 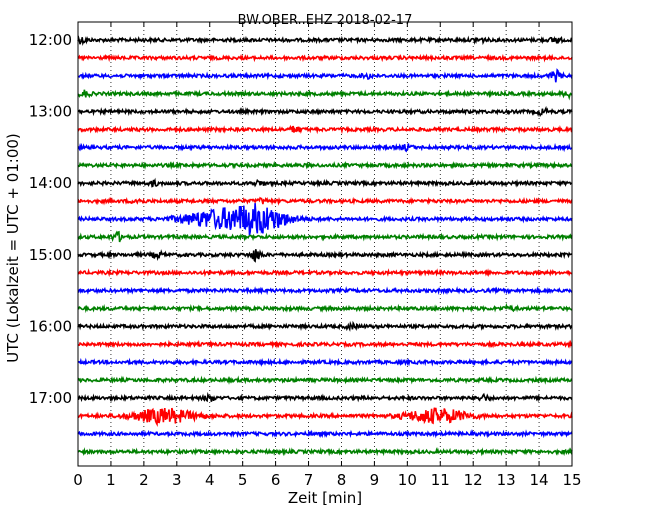 What do you see at coordinates (50, 112) in the screenshot?
I see `y-tick-label: 13:00` at bounding box center [50, 112].